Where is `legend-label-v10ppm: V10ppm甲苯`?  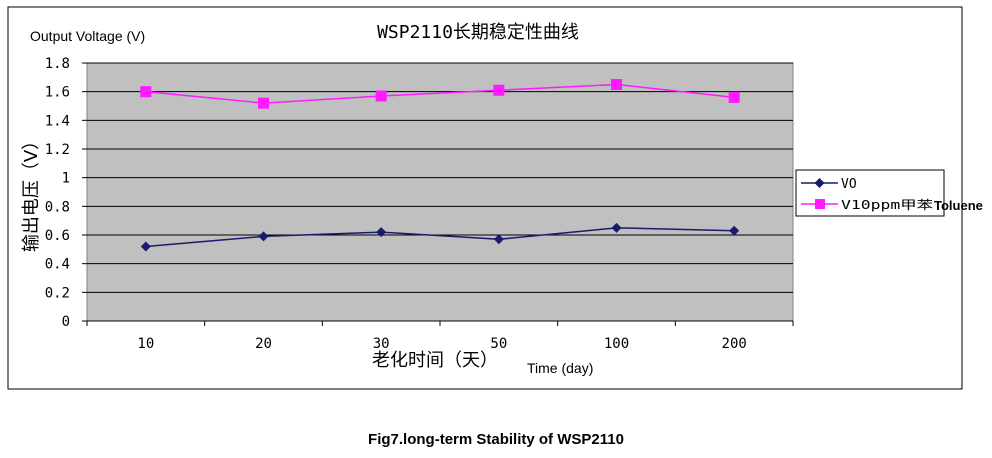
legend-label-v10ppm: V10ppm甲苯 is located at coordinates (887, 205).